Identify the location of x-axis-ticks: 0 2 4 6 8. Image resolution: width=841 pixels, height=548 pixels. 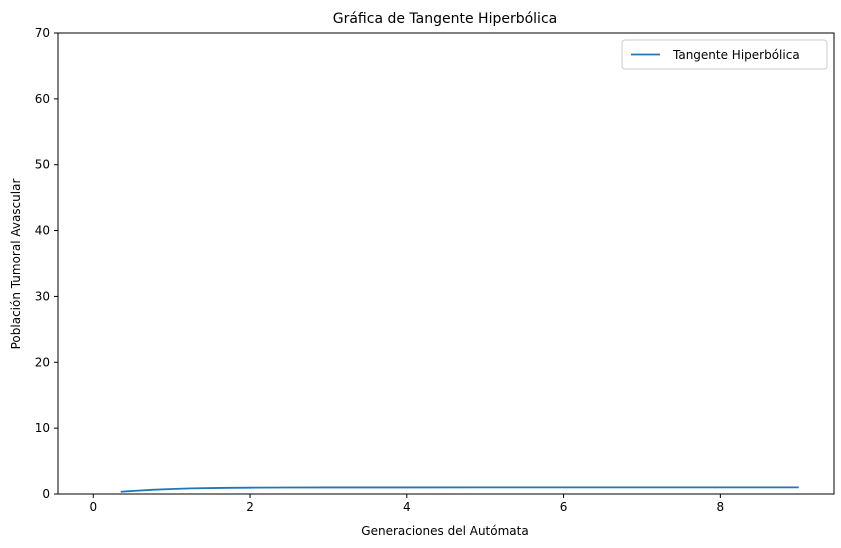
(406, 504).